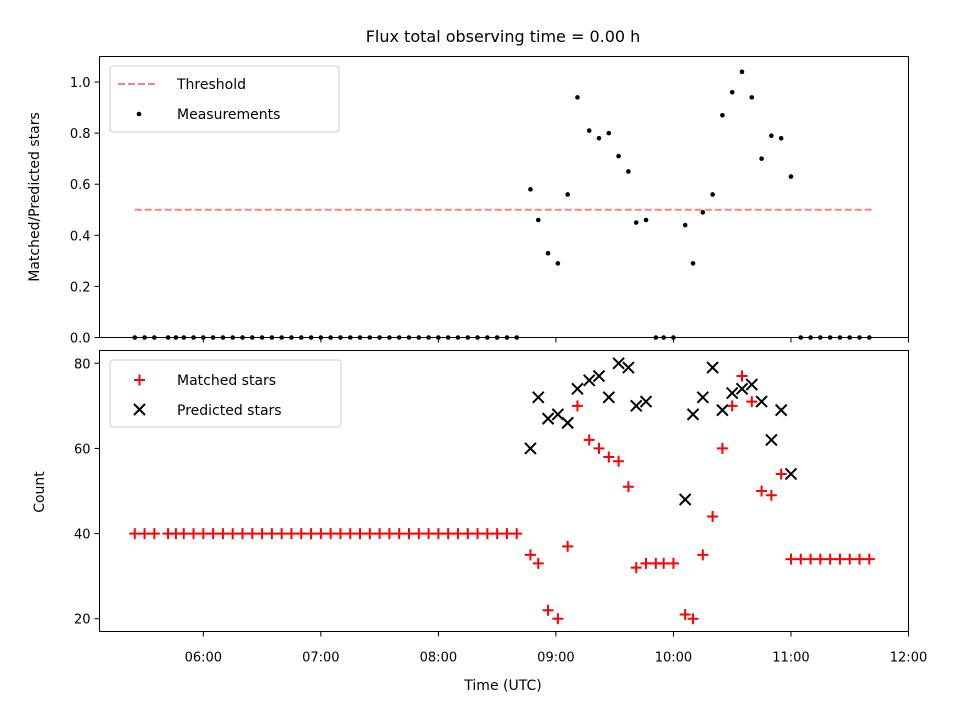  Describe the element at coordinates (82, 620) in the screenshot. I see `y-tick-label: 20` at that location.